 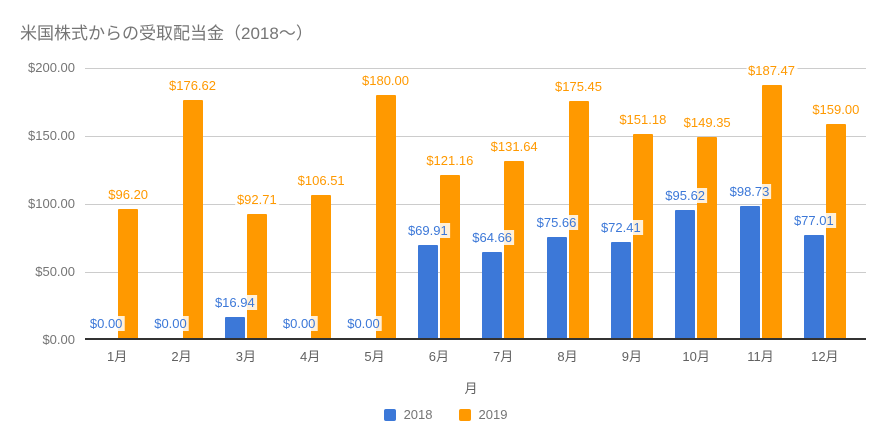 I want to click on x-axis-tick-label-5月: 5月, so click(x=374, y=356).